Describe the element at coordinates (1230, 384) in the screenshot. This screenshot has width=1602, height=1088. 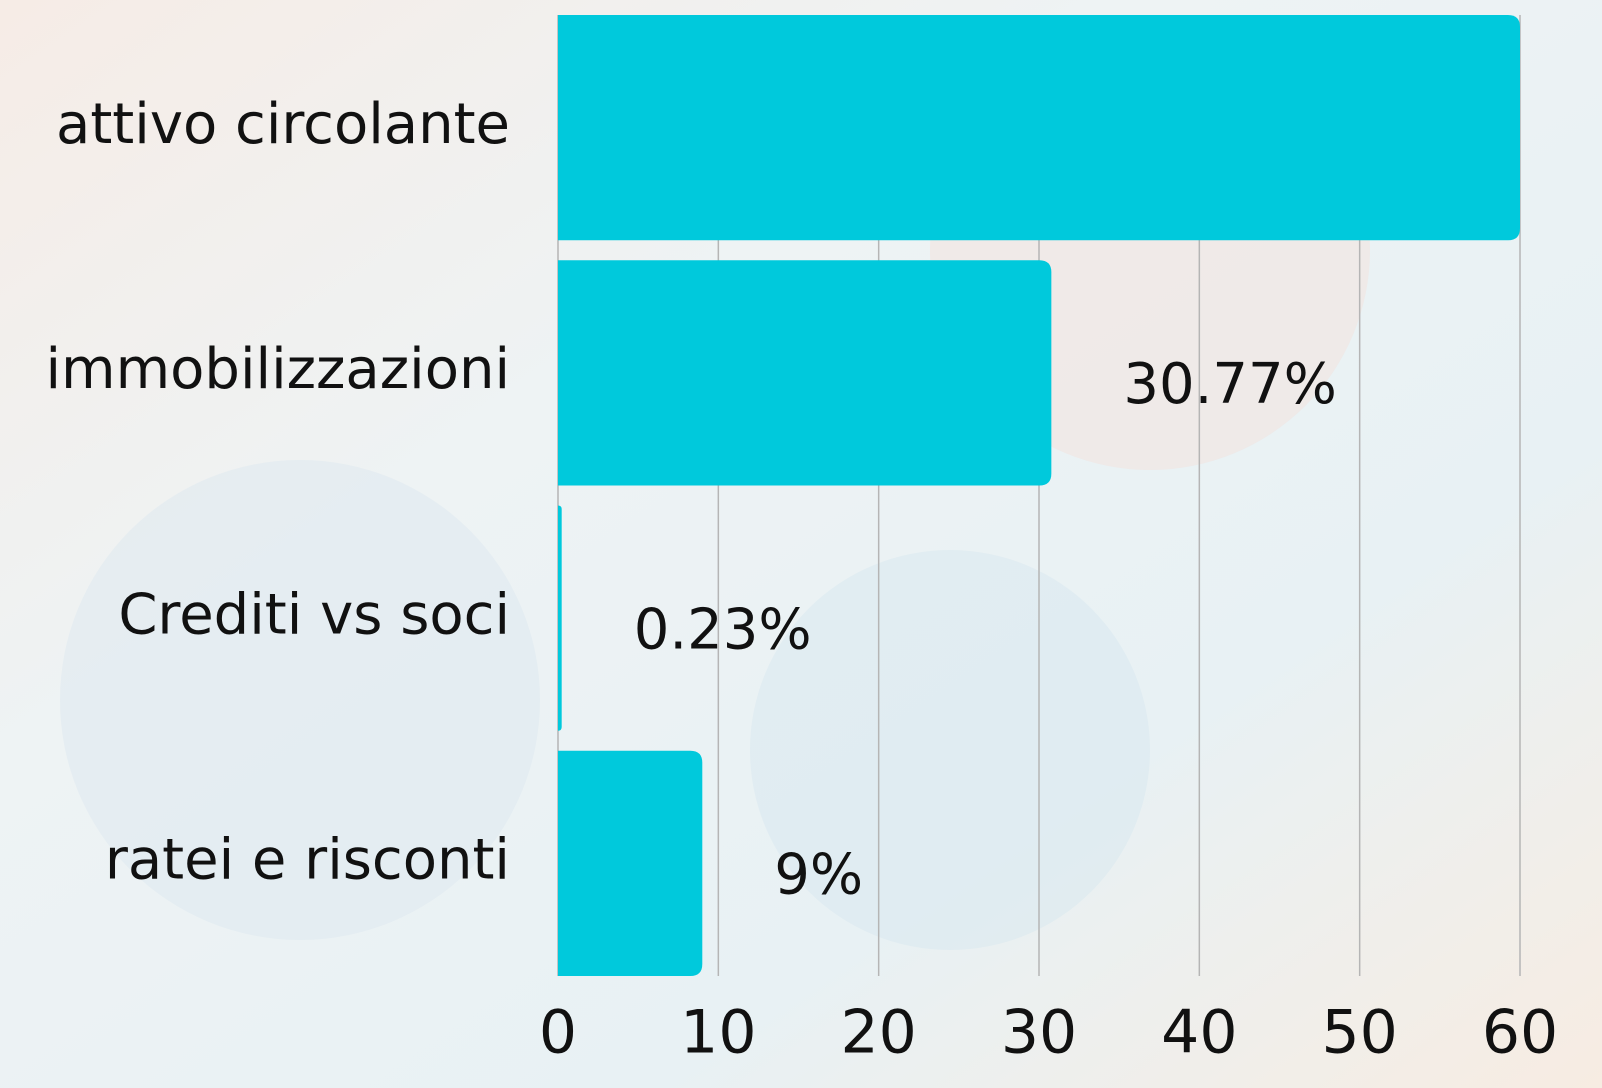
I see `data-label: 30.77%` at that location.